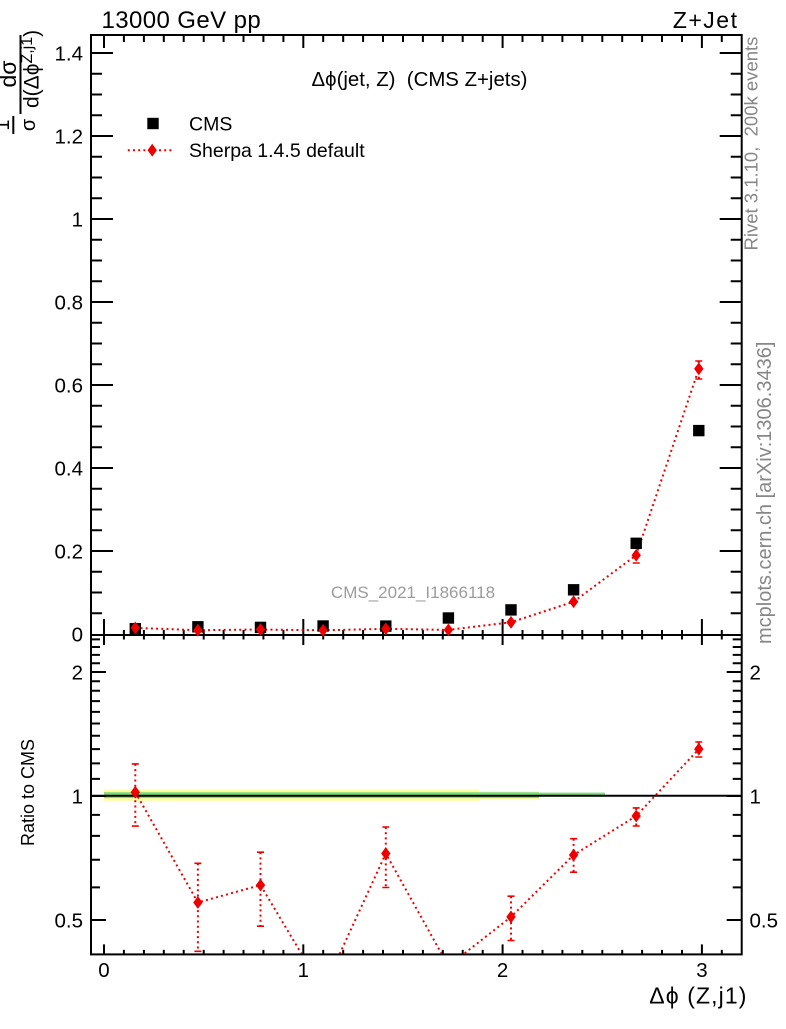 This screenshot has height=1029, width=786. I want to click on svg-text: CMS, so click(210, 125).